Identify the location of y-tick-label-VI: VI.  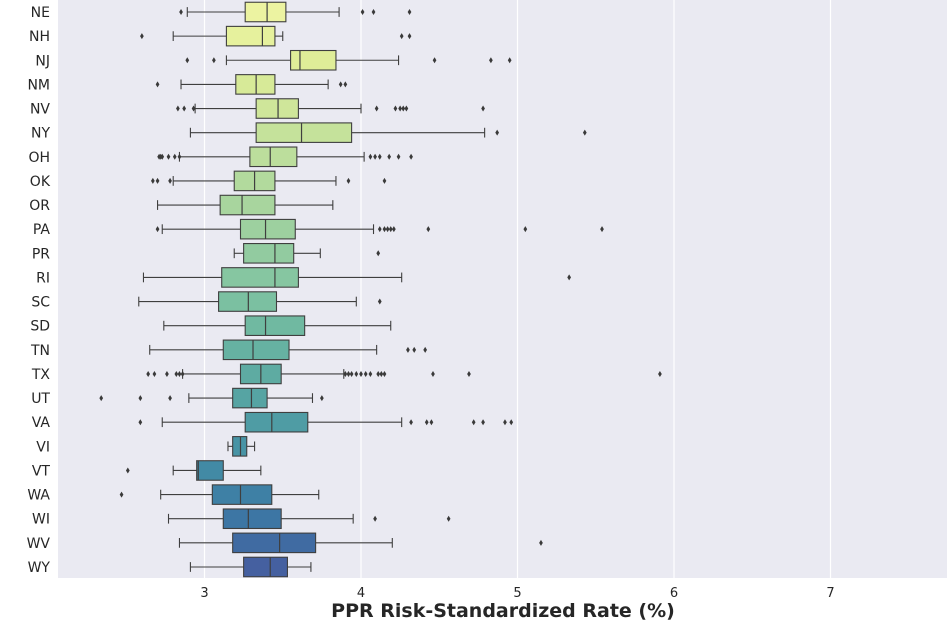
(43, 447).